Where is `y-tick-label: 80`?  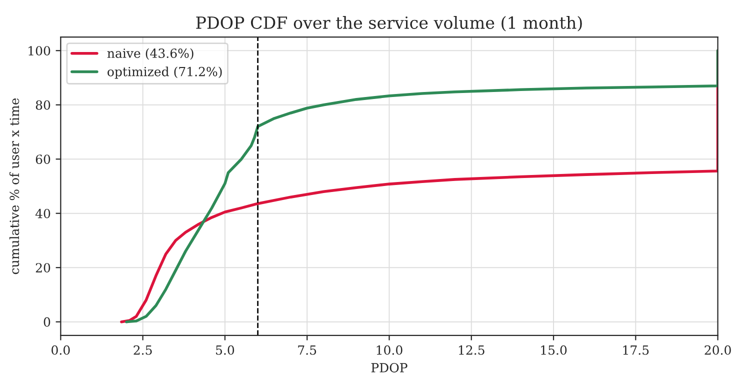
y-tick-label: 80 is located at coordinates (43, 105).